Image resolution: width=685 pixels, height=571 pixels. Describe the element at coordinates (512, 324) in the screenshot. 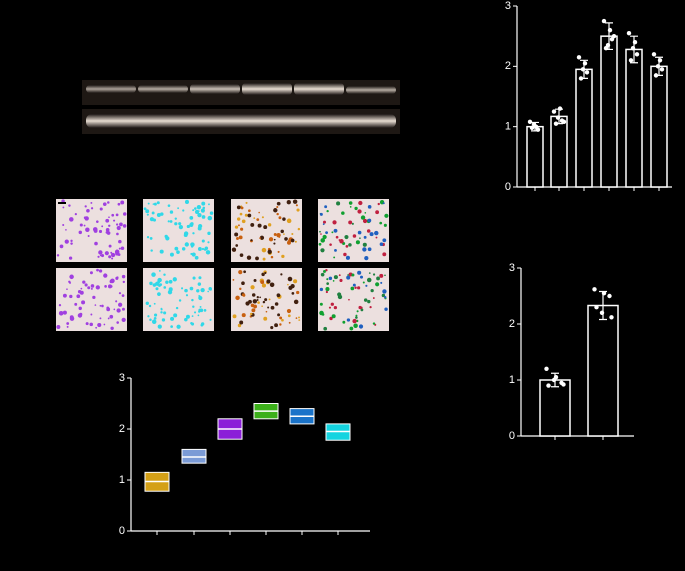

I see `y-tick-label: 2` at that location.